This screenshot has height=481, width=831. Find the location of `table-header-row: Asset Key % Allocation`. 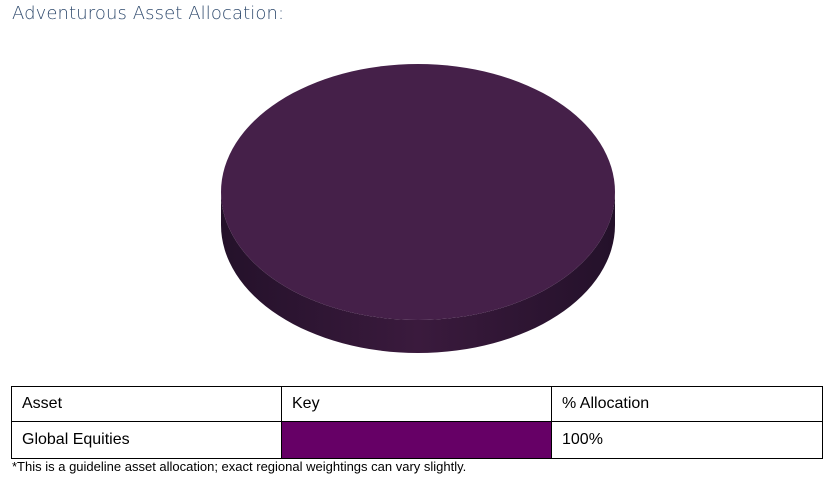

table-header-row: Asset Key % Allocation is located at coordinates (417, 404).